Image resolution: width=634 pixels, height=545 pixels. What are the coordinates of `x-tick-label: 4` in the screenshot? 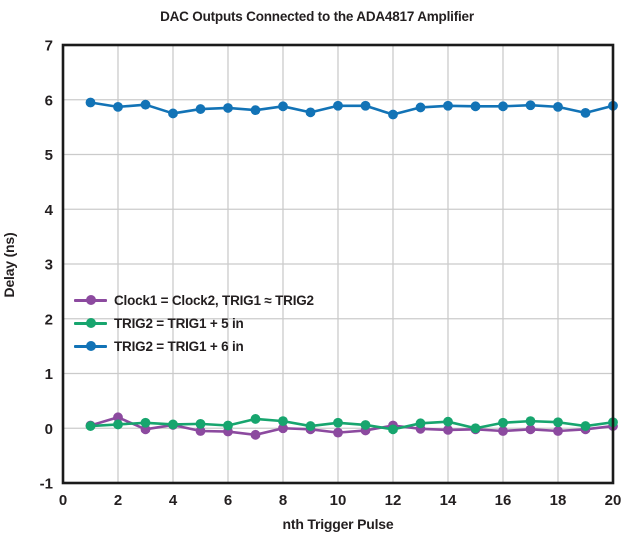 It's located at (173, 500).